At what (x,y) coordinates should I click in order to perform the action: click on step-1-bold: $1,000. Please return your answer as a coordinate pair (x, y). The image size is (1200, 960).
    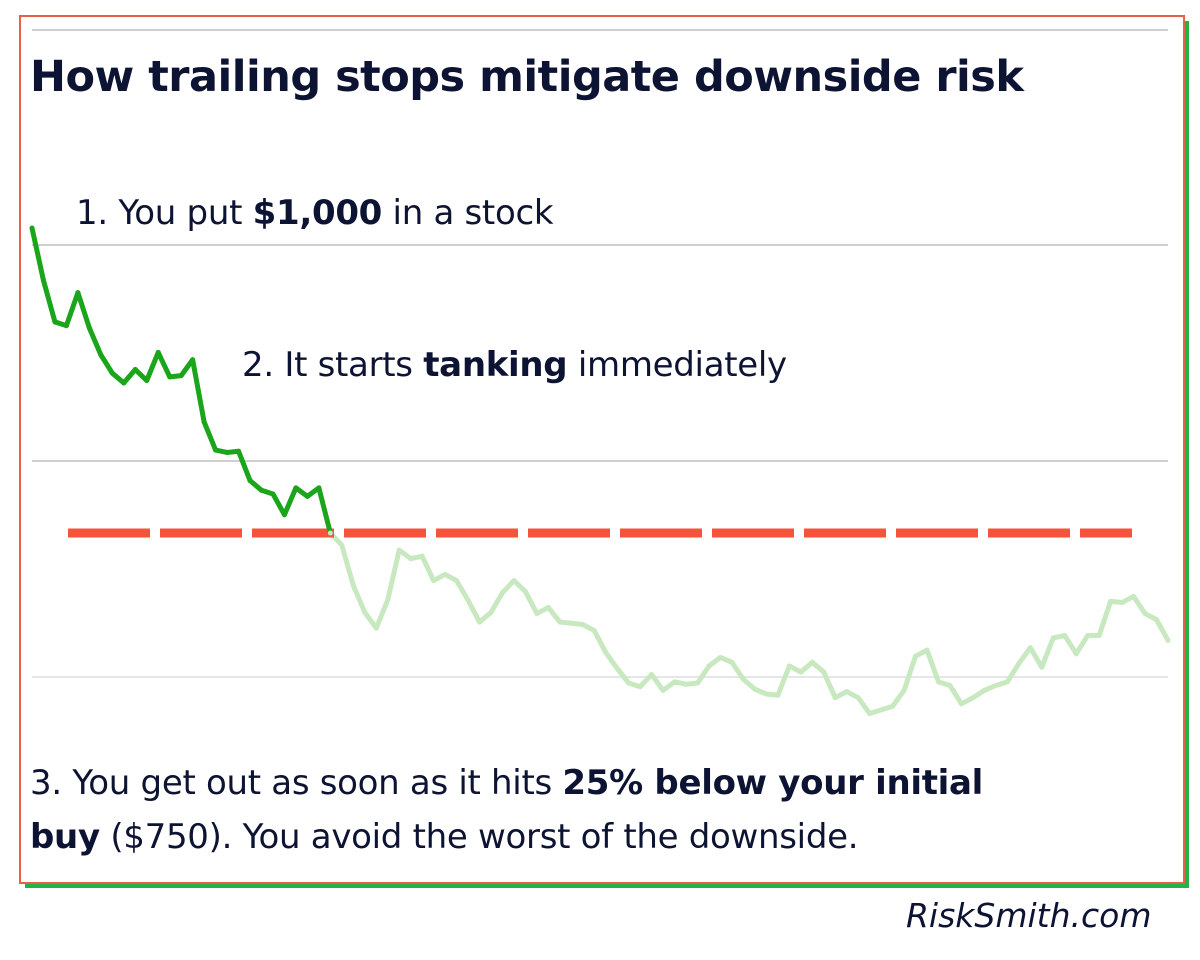
    Looking at the image, I should click on (317, 213).